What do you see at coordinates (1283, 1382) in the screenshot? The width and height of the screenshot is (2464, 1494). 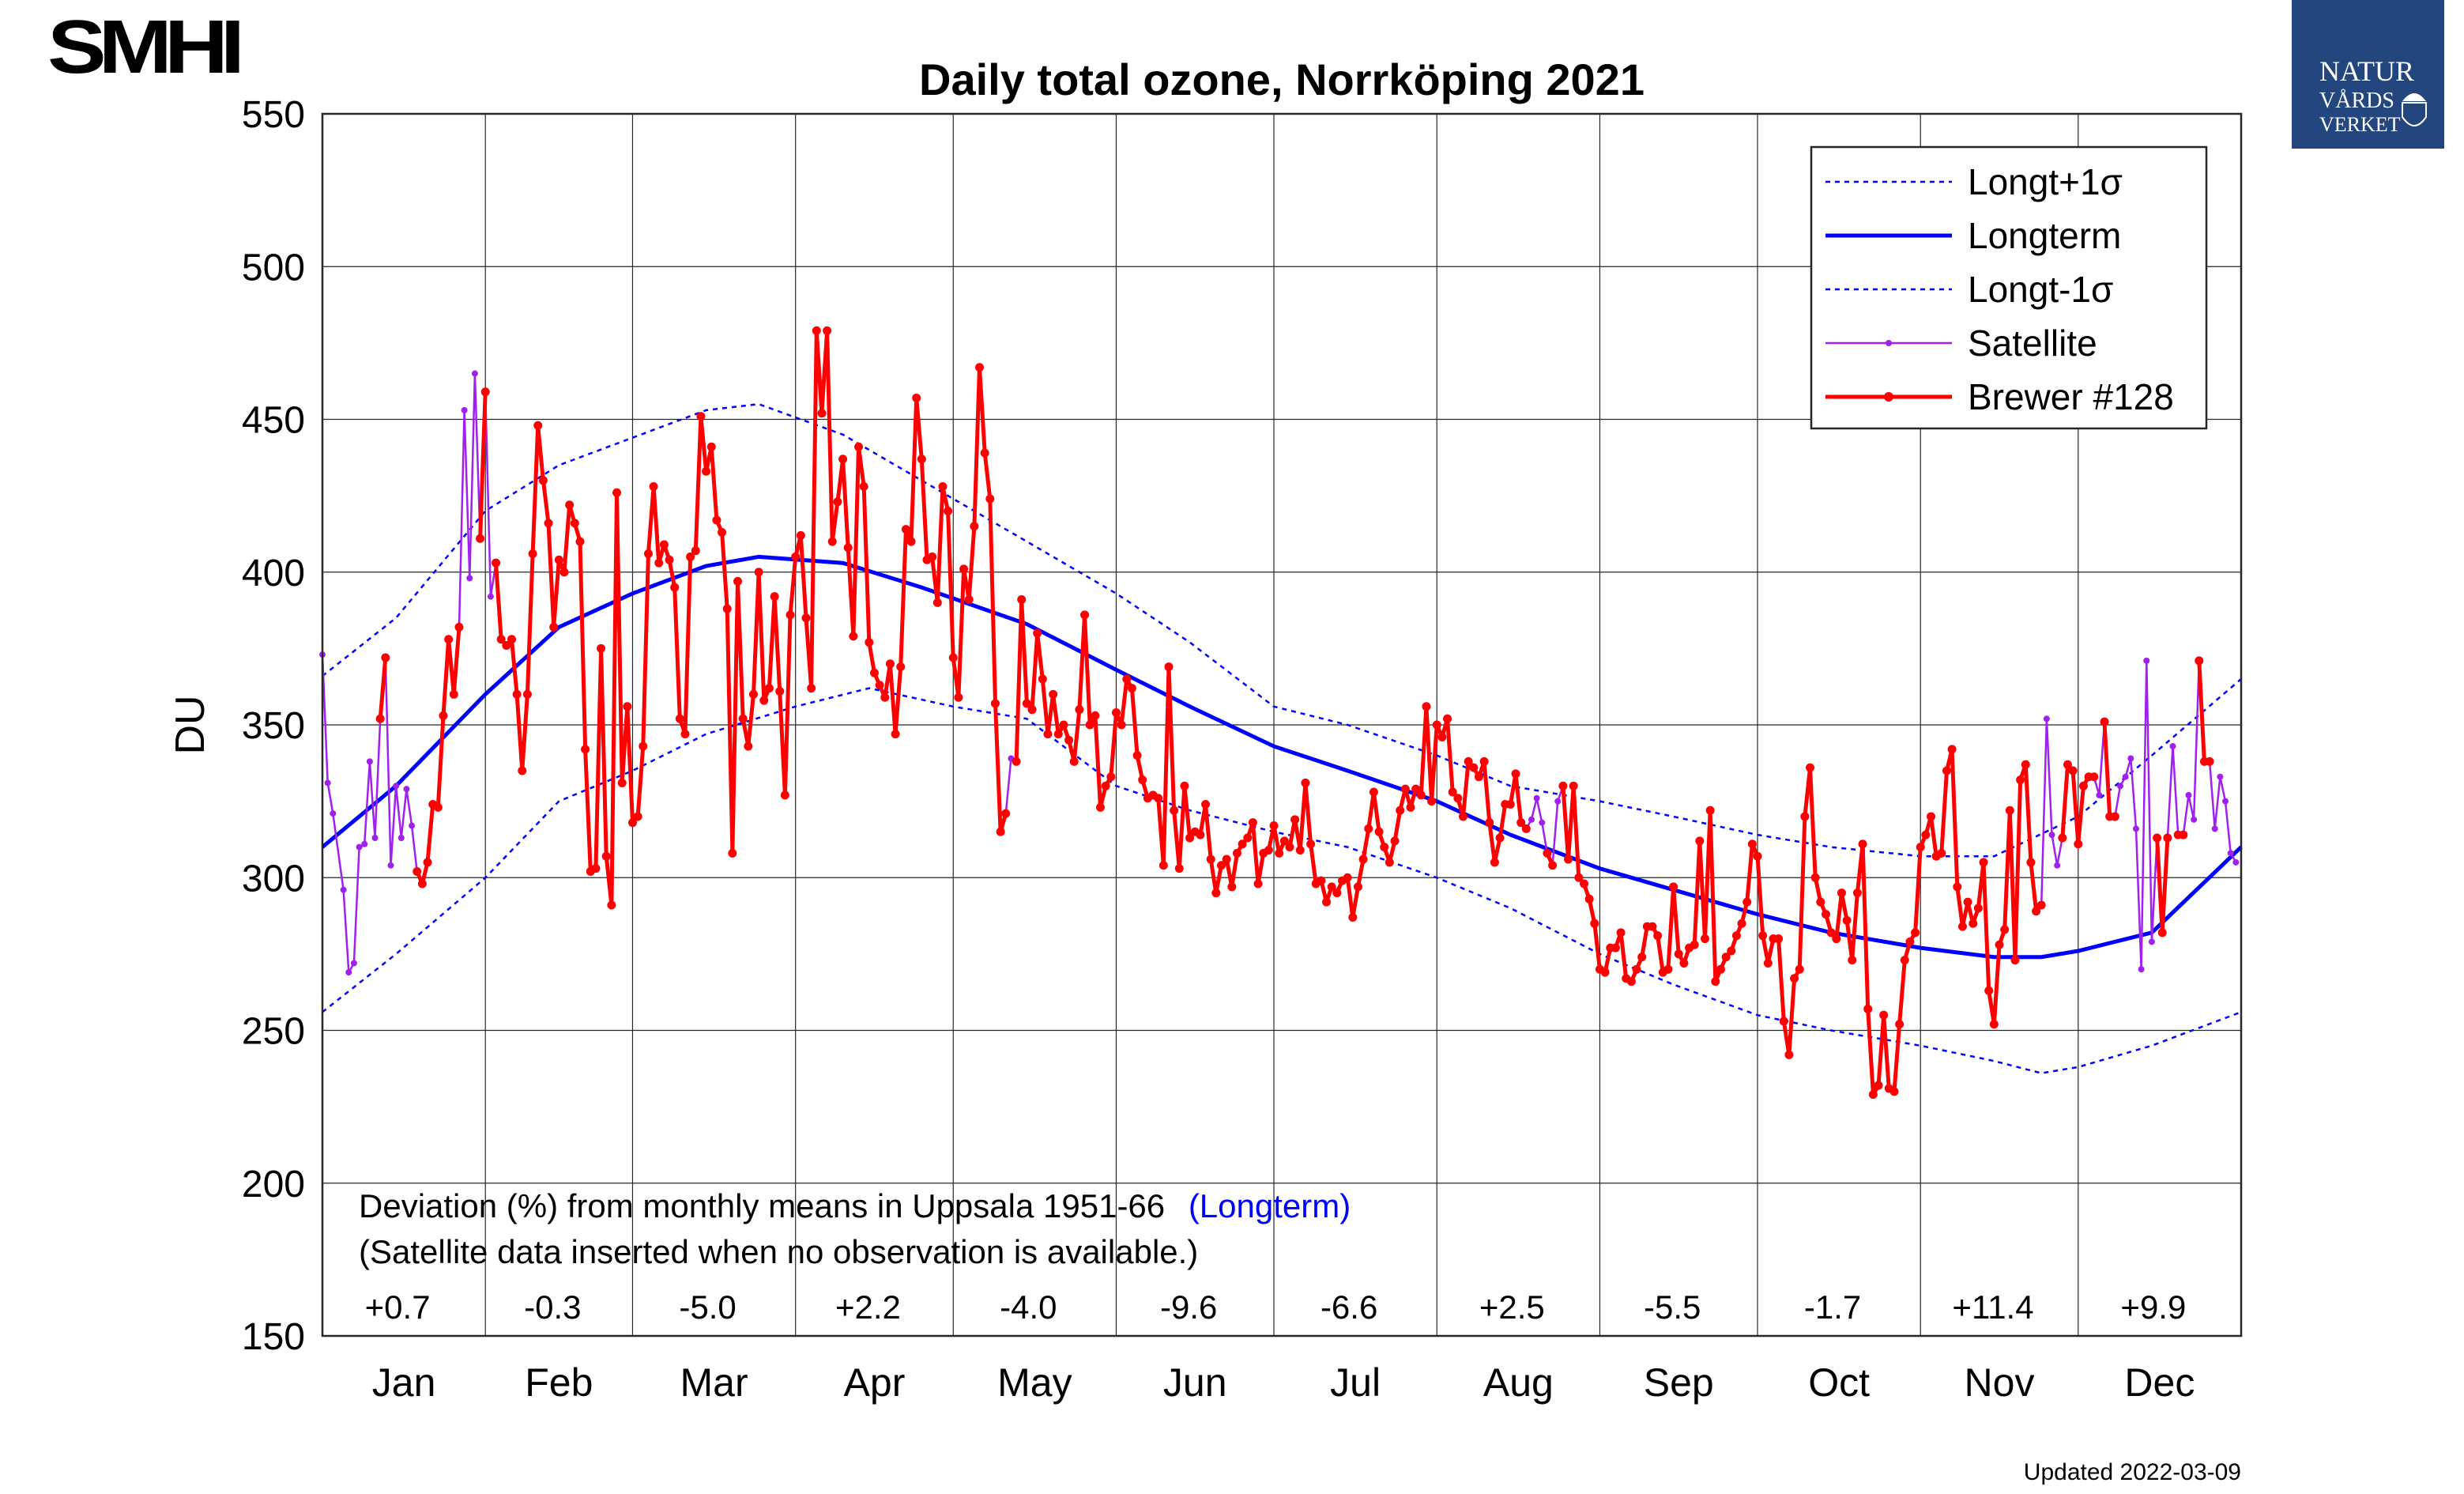 I see `x-tick-labels: Jan Feb Mar Apr May Jun Jul Aug Sep Oct Nov Dec` at bounding box center [1283, 1382].